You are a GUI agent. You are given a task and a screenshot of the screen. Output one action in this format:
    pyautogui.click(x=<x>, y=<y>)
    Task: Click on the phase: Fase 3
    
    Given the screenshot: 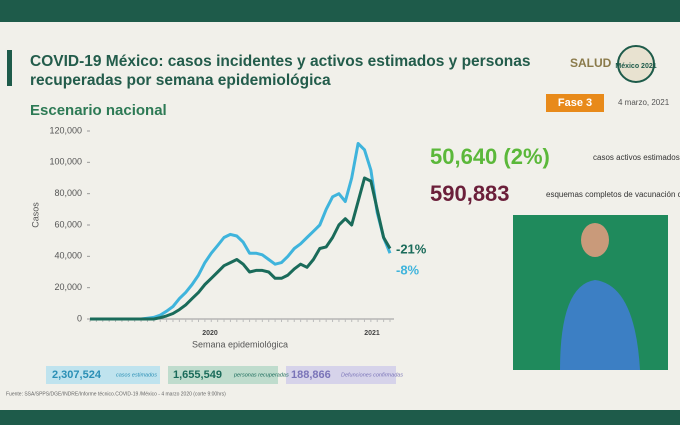 What is the action you would take?
    pyautogui.click(x=575, y=103)
    